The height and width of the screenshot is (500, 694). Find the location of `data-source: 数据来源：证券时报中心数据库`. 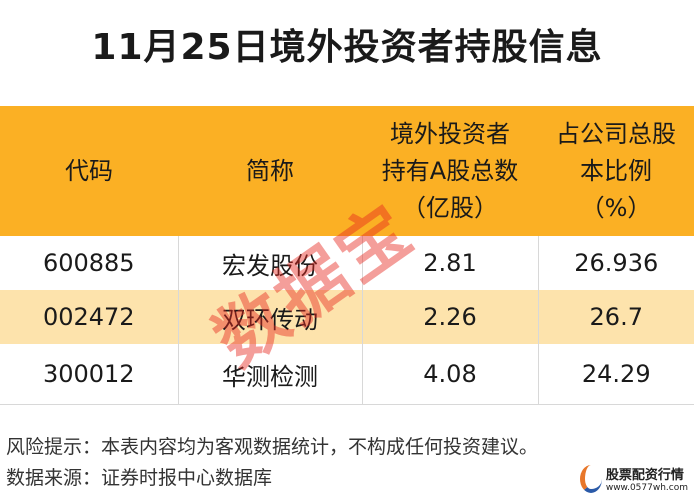

data-source: 数据来源：证券时报中心数据库 is located at coordinates (139, 478).